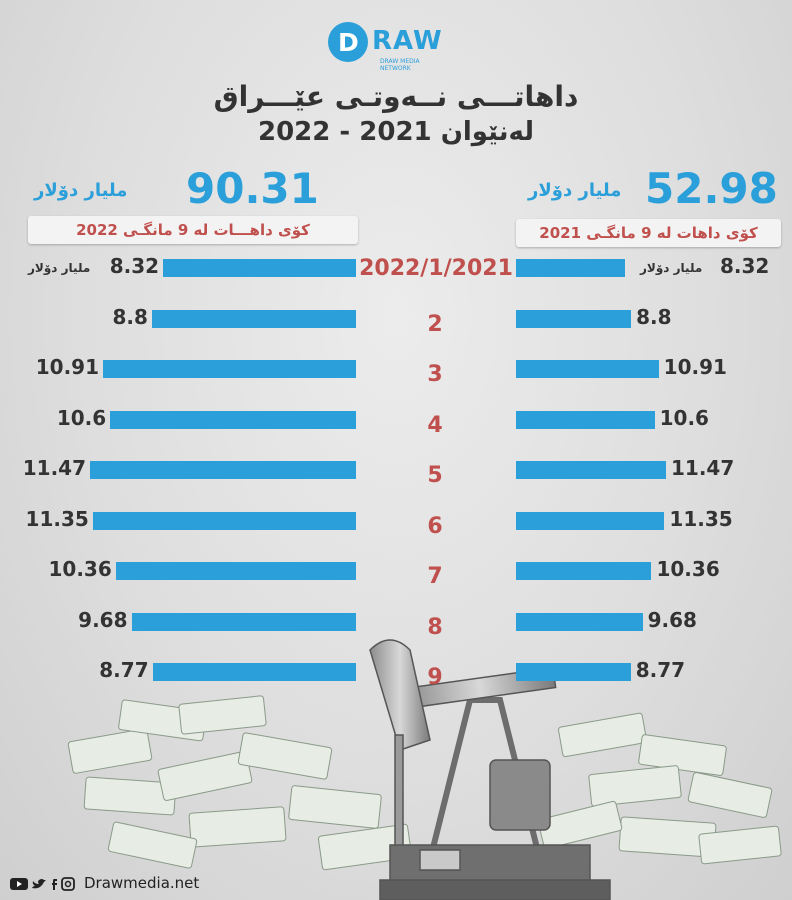 This screenshot has height=900, width=792. I want to click on page-subtitle: لەنێوان 2021 - 2022, so click(396, 132).